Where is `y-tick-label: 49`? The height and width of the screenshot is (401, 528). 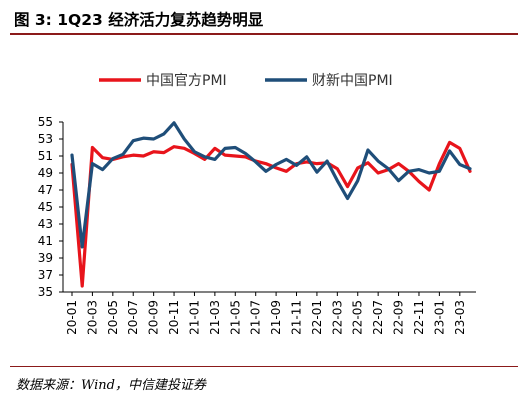 y-tick-label: 49 is located at coordinates (45, 173).